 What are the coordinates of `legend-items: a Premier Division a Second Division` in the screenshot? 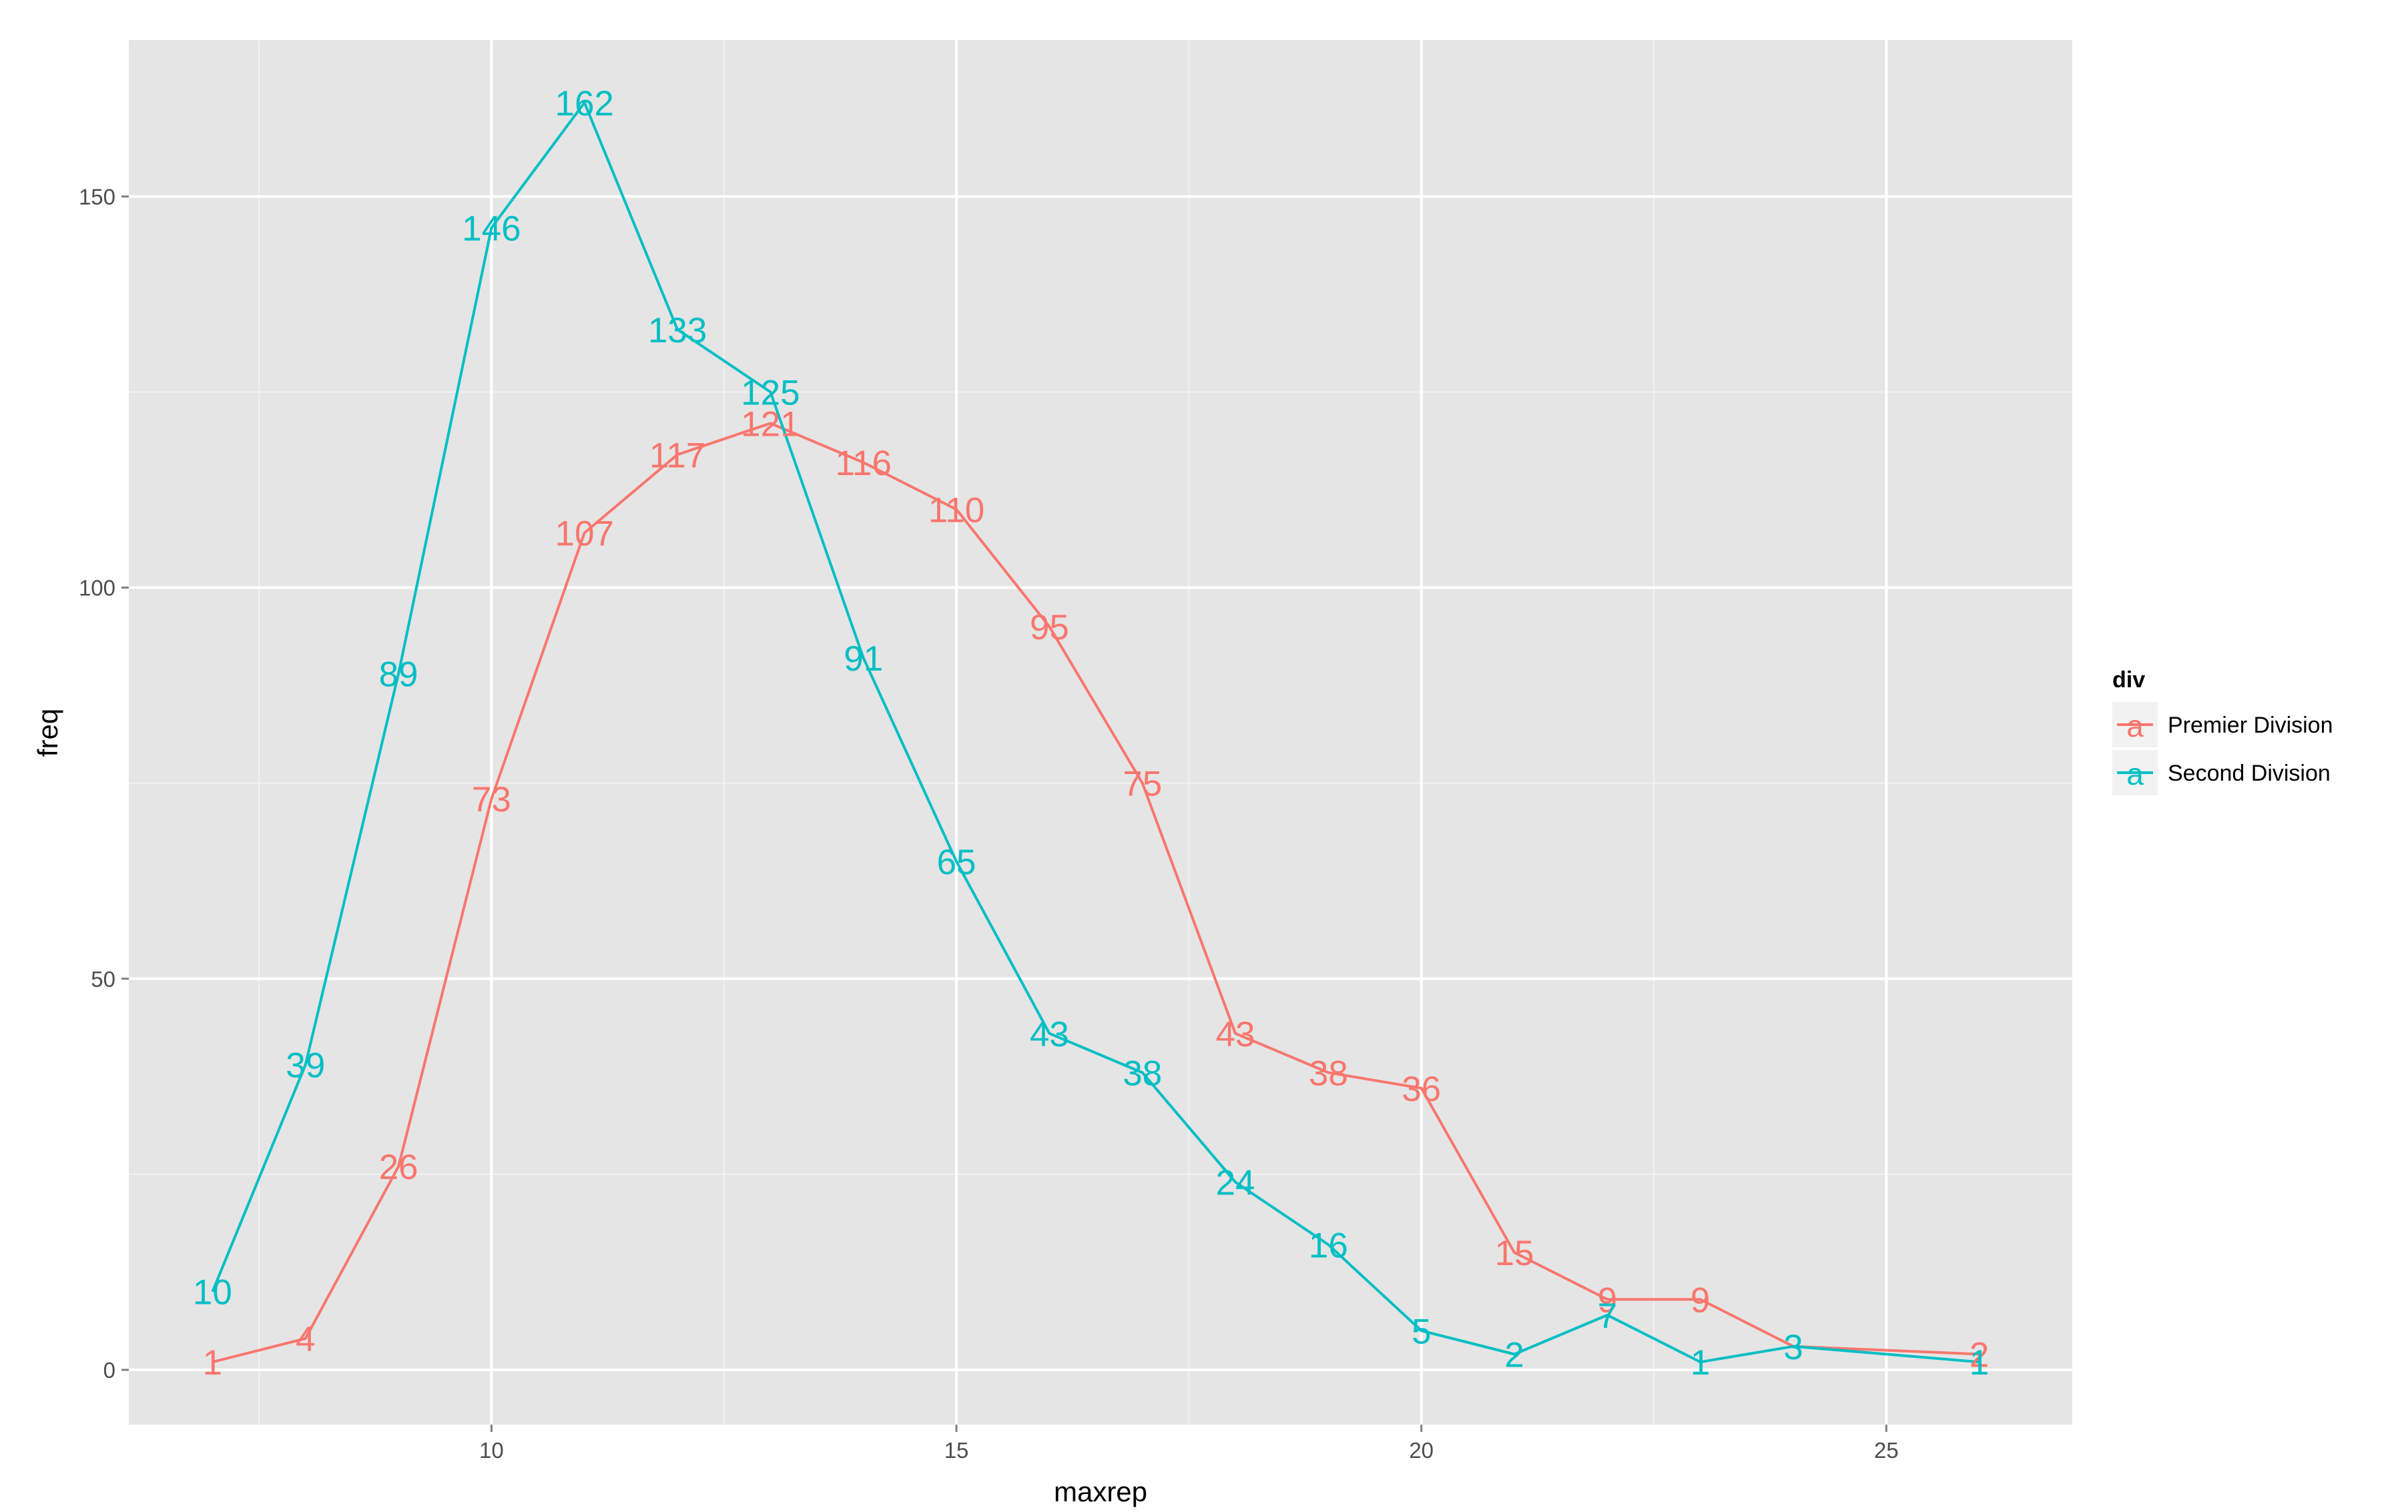 It's located at (2222, 748).